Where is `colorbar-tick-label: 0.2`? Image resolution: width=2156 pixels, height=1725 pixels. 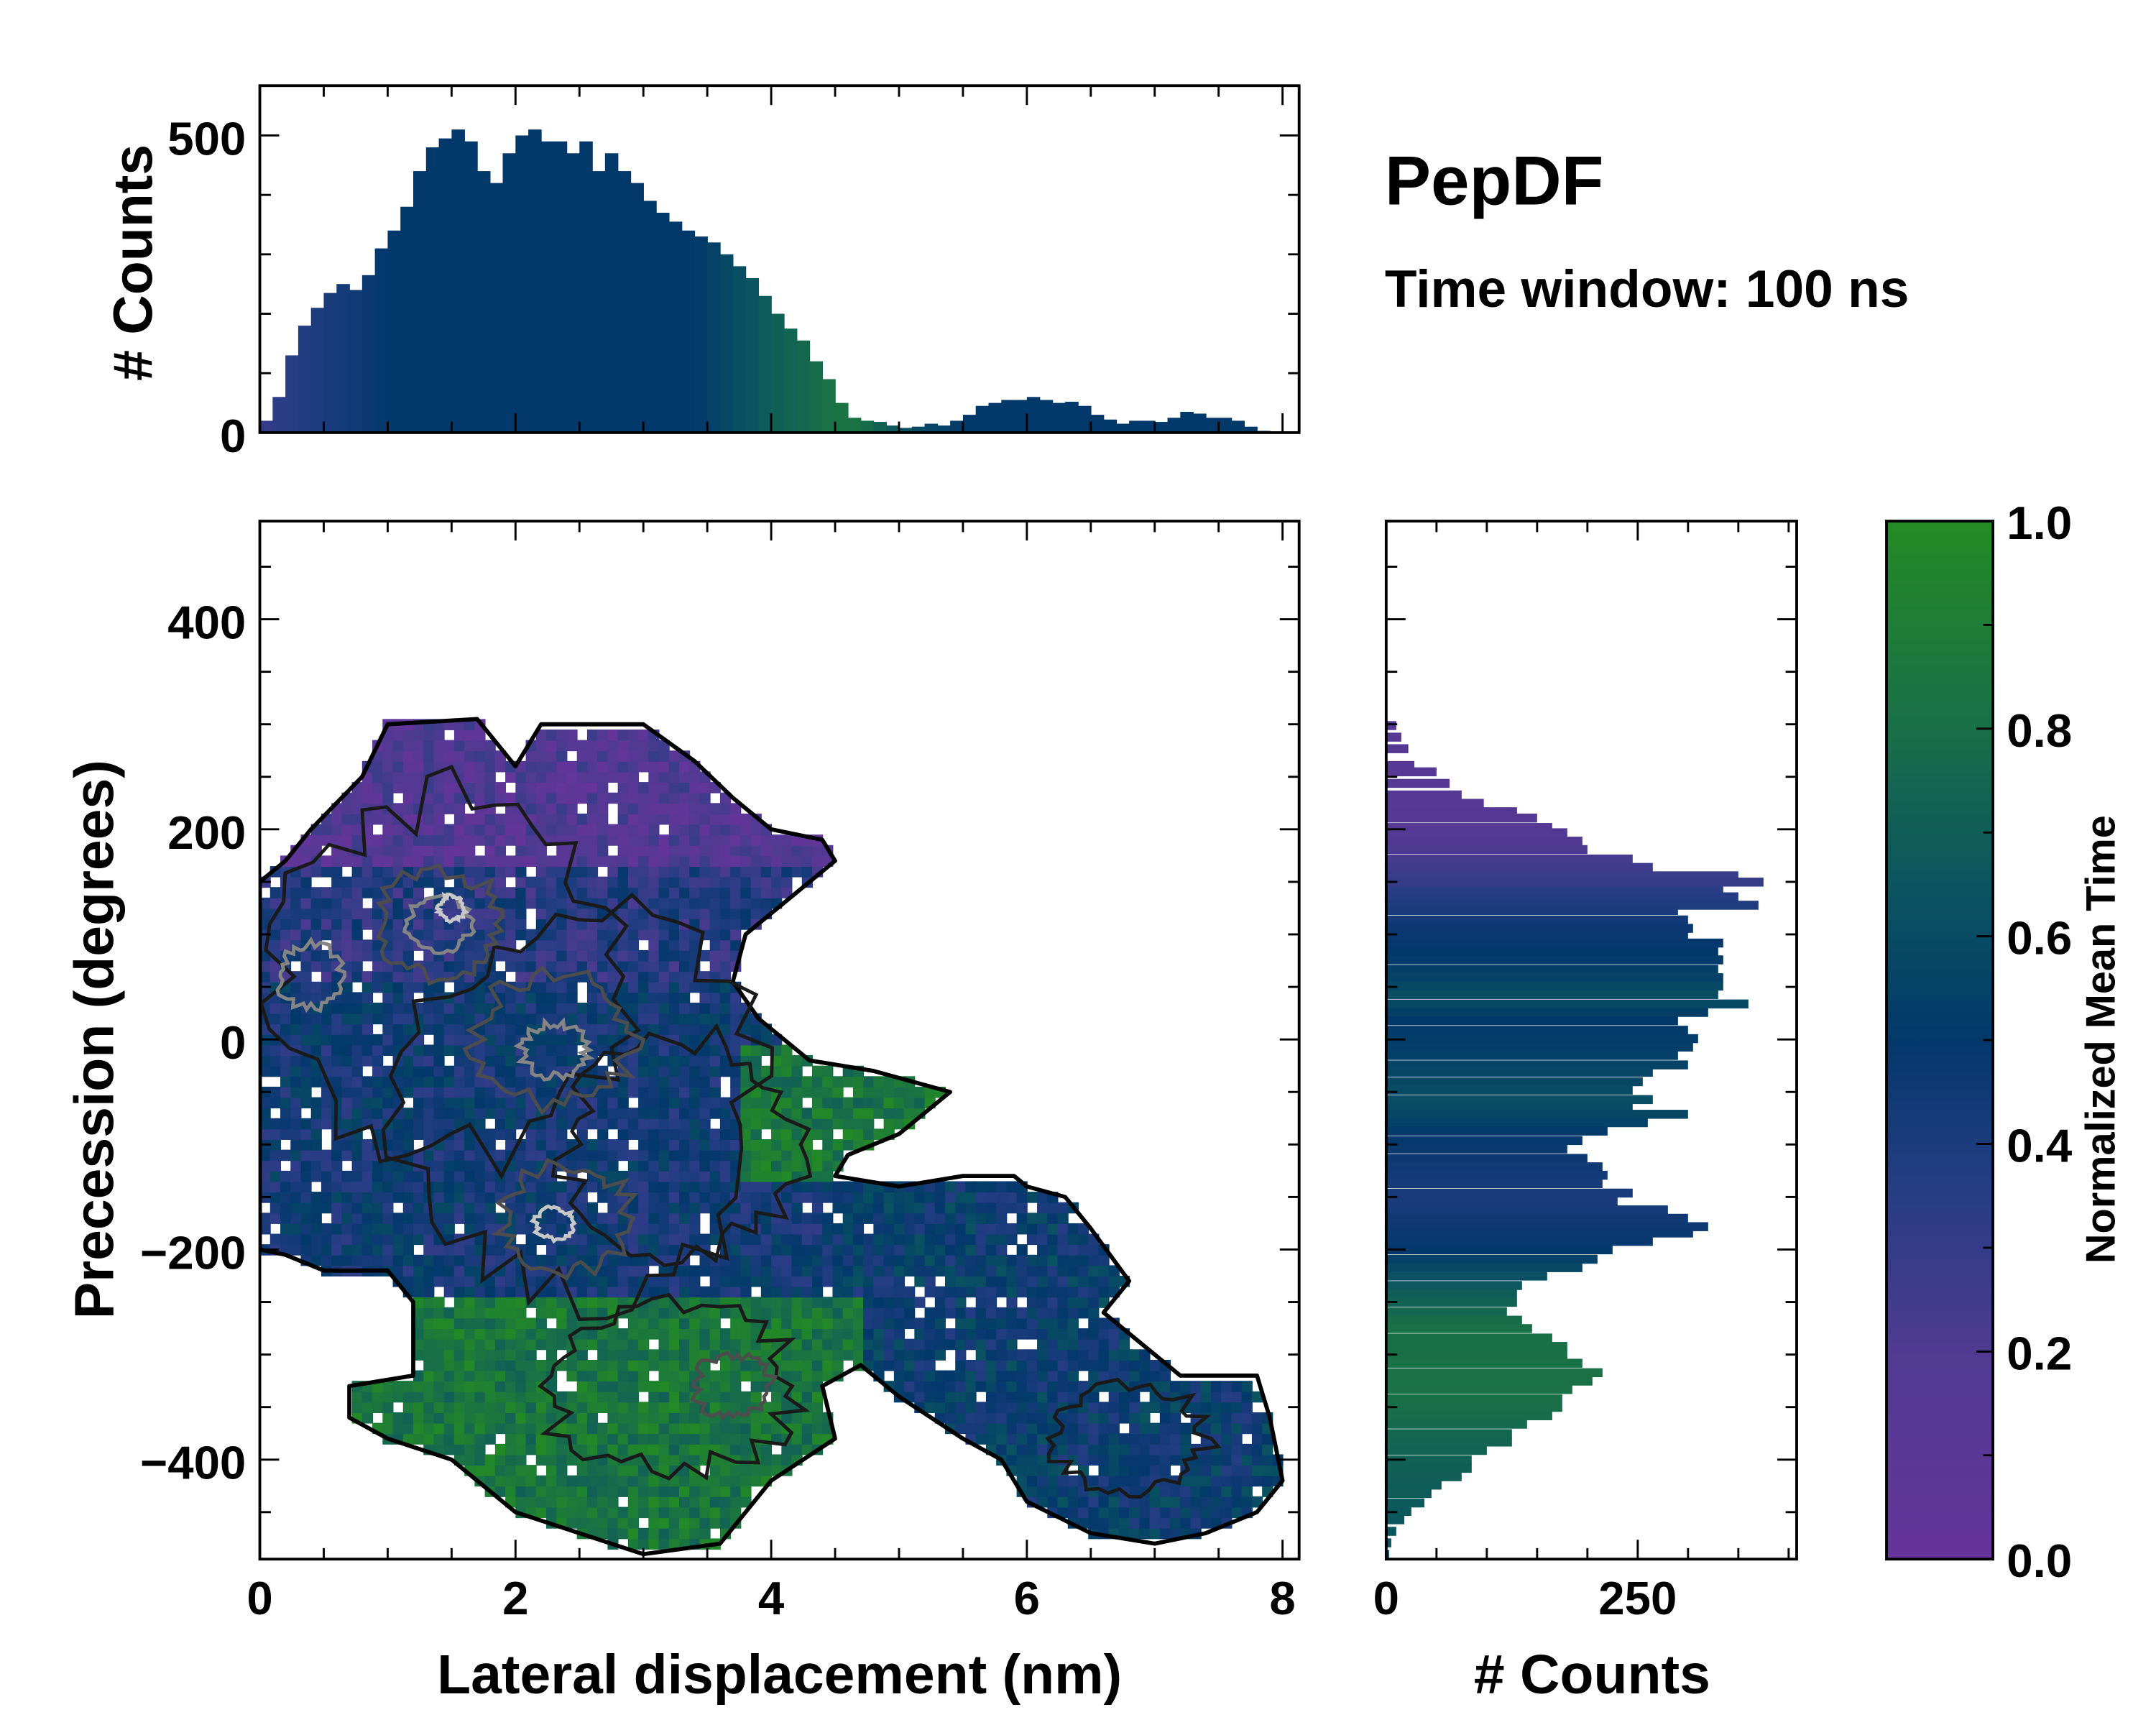
colorbar-tick-label: 0.2 is located at coordinates (2039, 1353).